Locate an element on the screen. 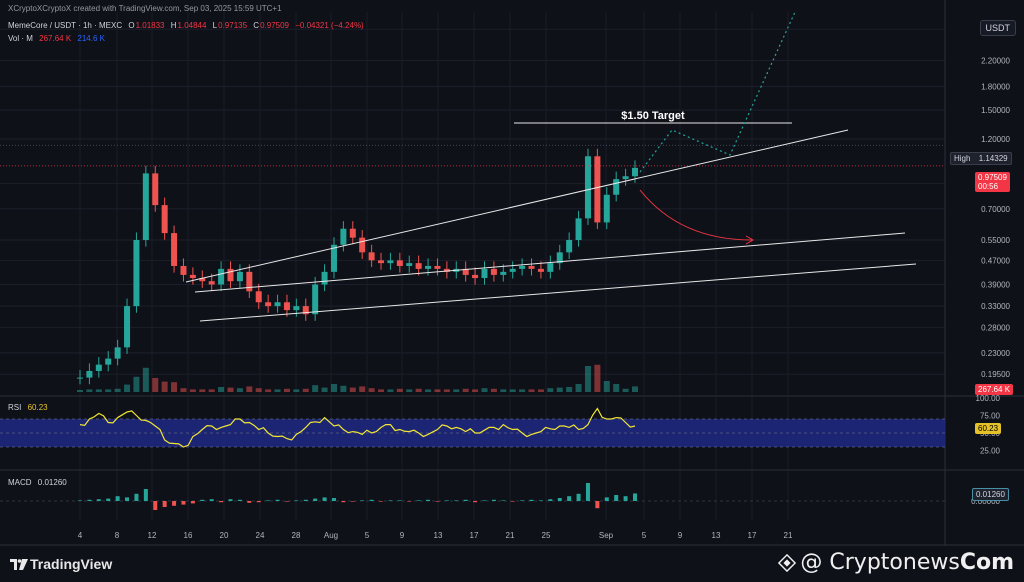 The width and height of the screenshot is (1024, 582). volume-label: Vol · M is located at coordinates (20, 38).